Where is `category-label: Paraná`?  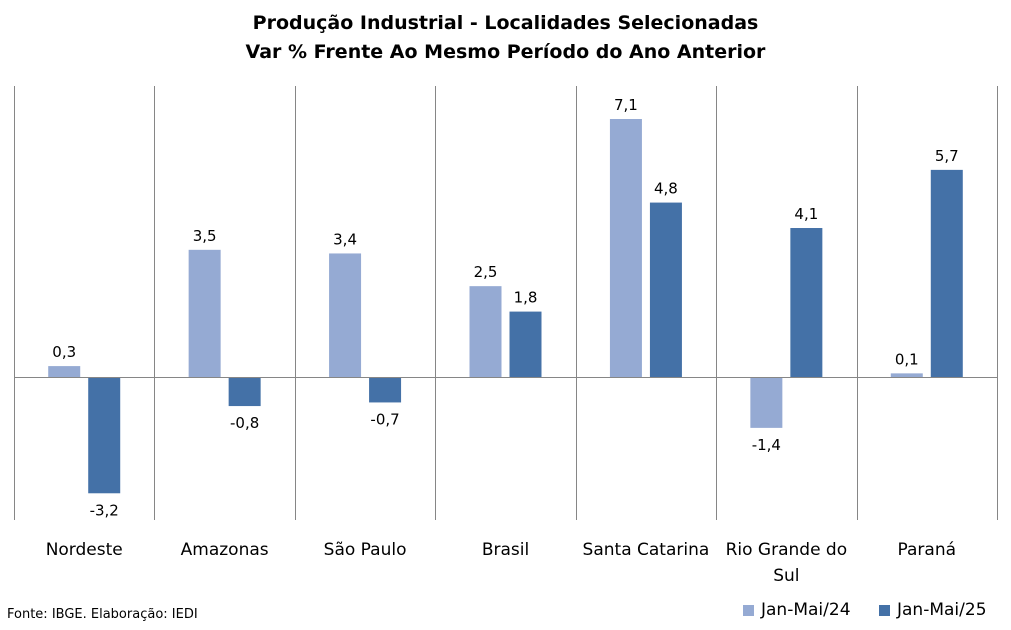 category-label: Paraná is located at coordinates (927, 550).